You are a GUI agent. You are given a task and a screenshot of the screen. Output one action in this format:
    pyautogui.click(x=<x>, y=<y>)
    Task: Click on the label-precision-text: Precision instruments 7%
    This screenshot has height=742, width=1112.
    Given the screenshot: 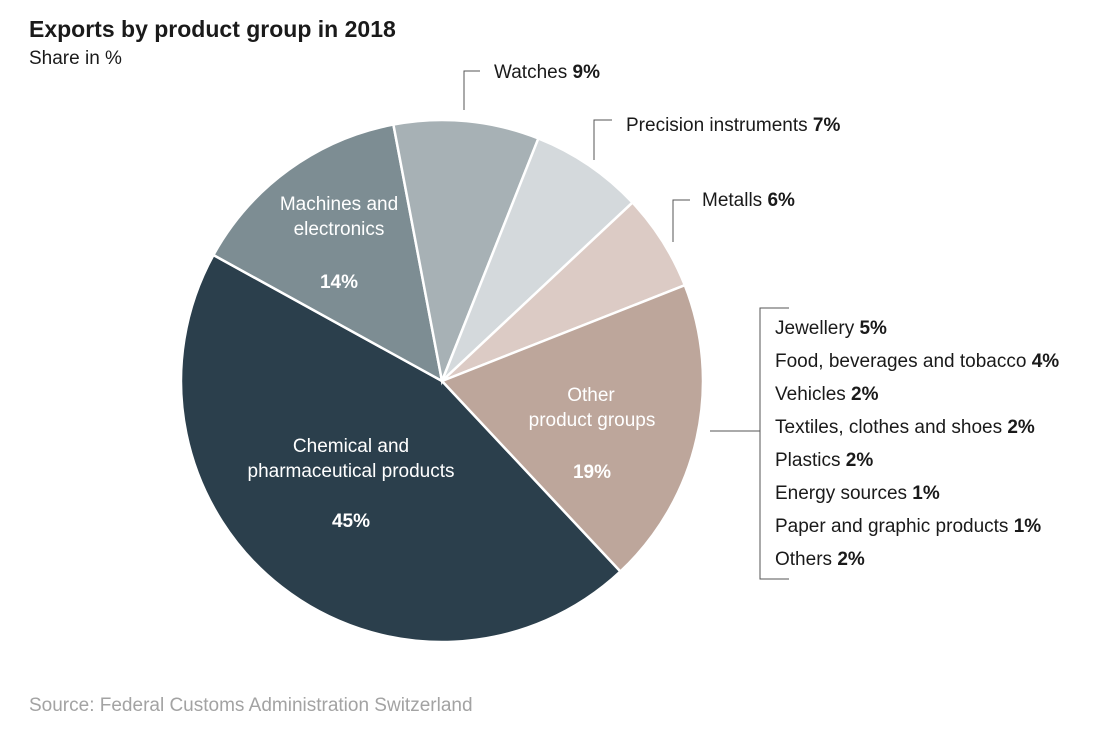 What is the action you would take?
    pyautogui.click(x=733, y=125)
    